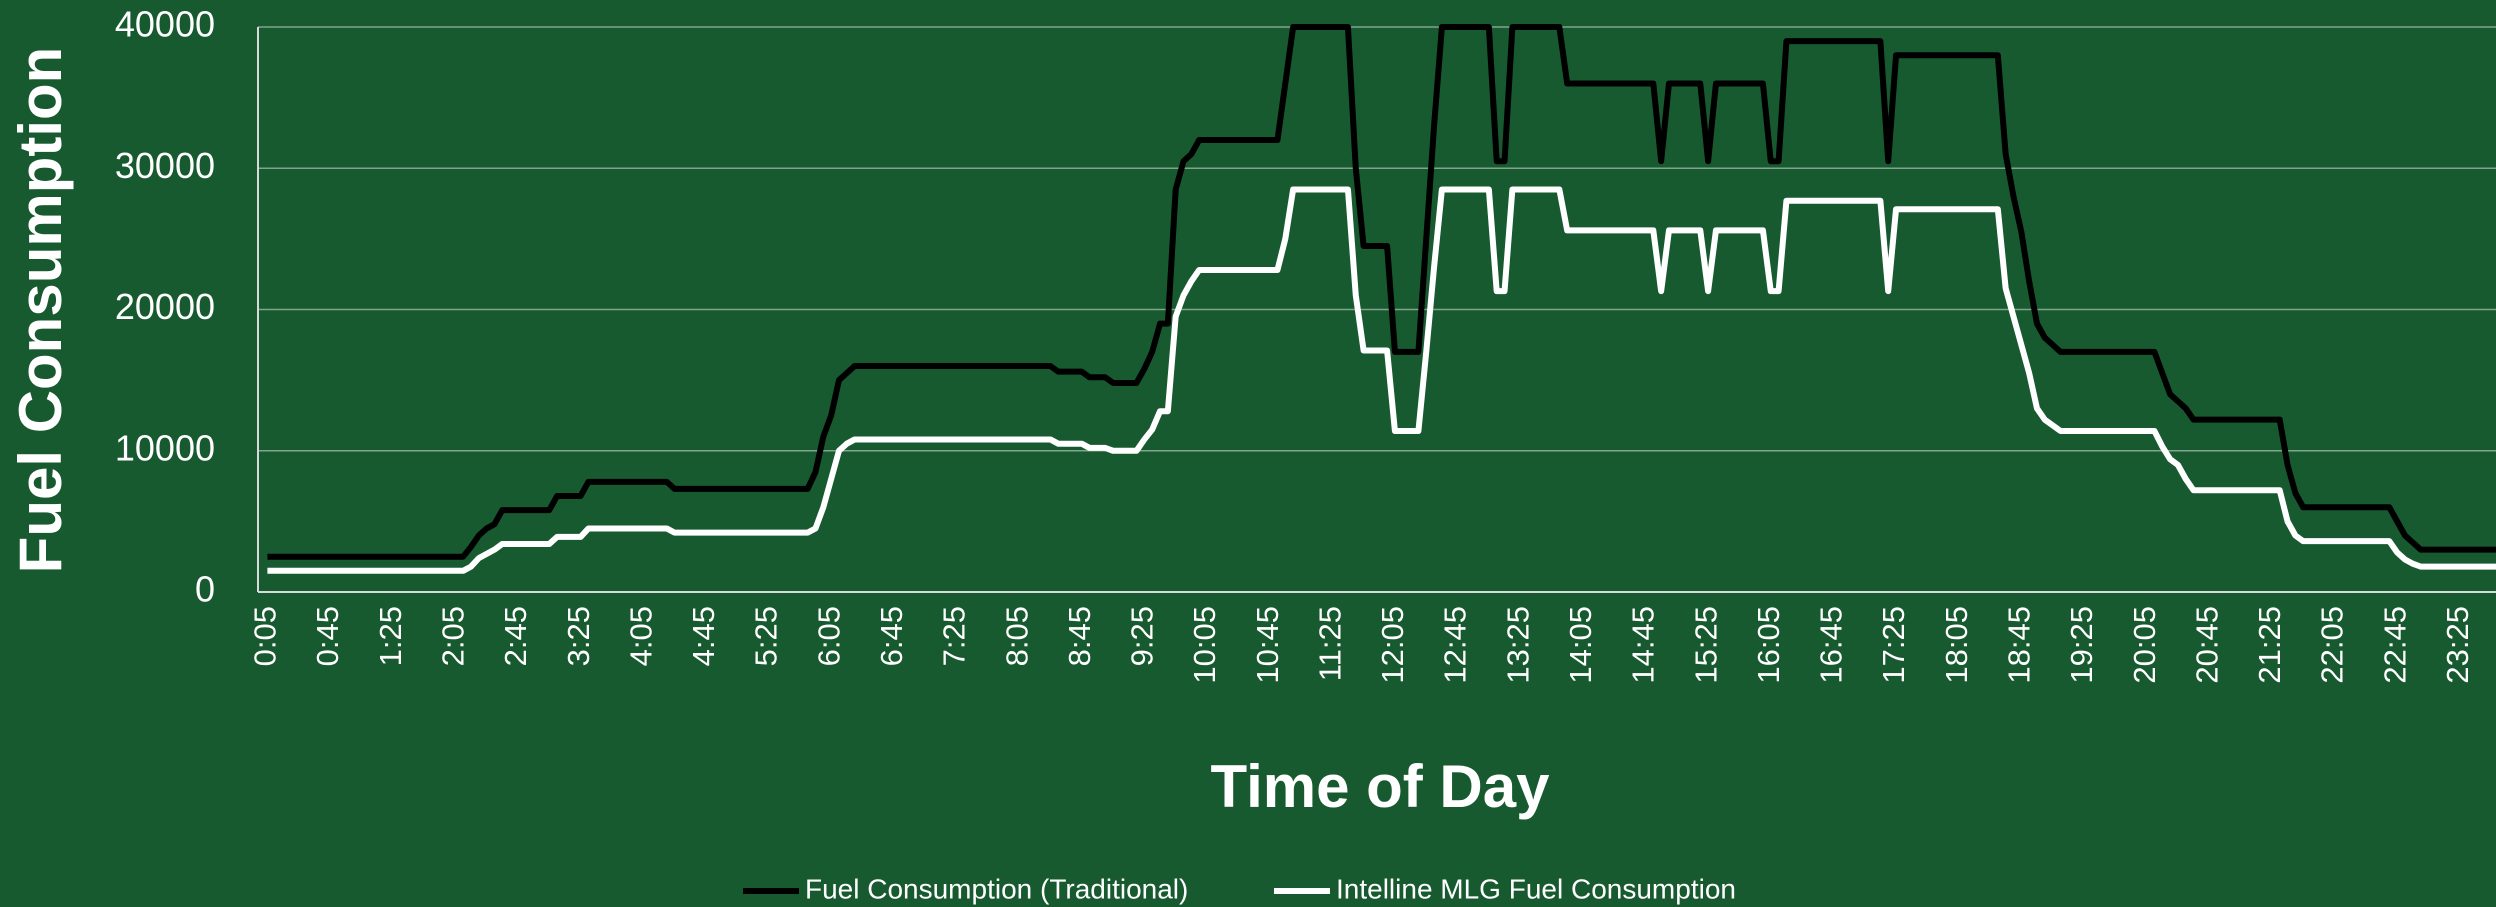 The image size is (2496, 907). What do you see at coordinates (2081, 645) in the screenshot?
I see `x-tick-label: 19:25` at bounding box center [2081, 645].